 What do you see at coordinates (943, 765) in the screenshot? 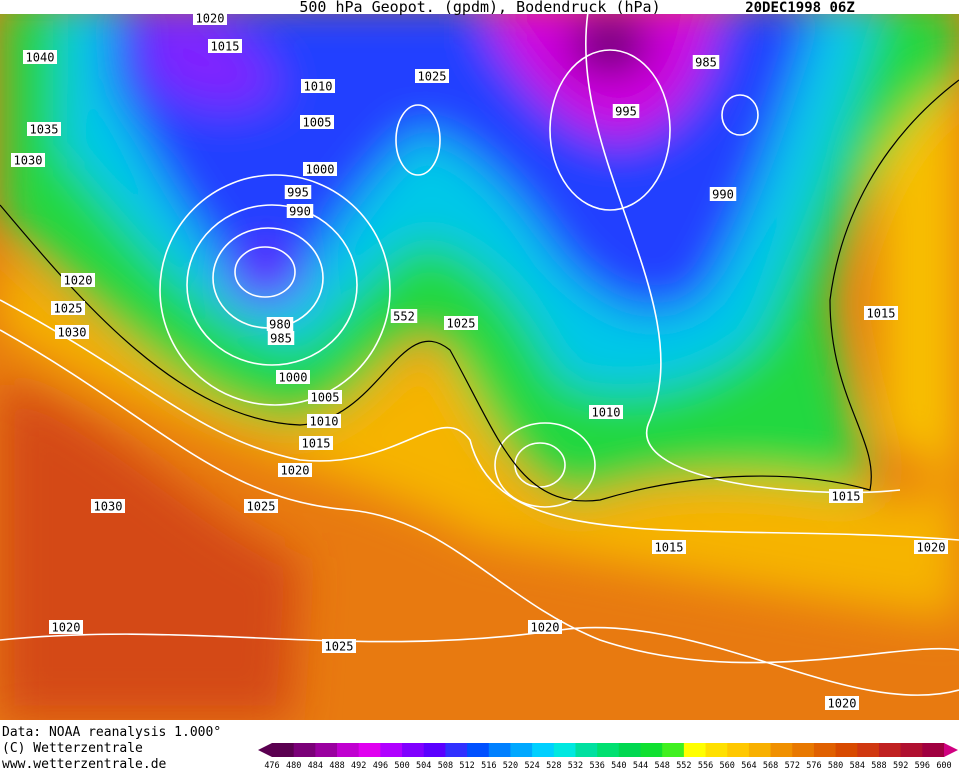
I see `colorbar-label: 600` at bounding box center [943, 765].